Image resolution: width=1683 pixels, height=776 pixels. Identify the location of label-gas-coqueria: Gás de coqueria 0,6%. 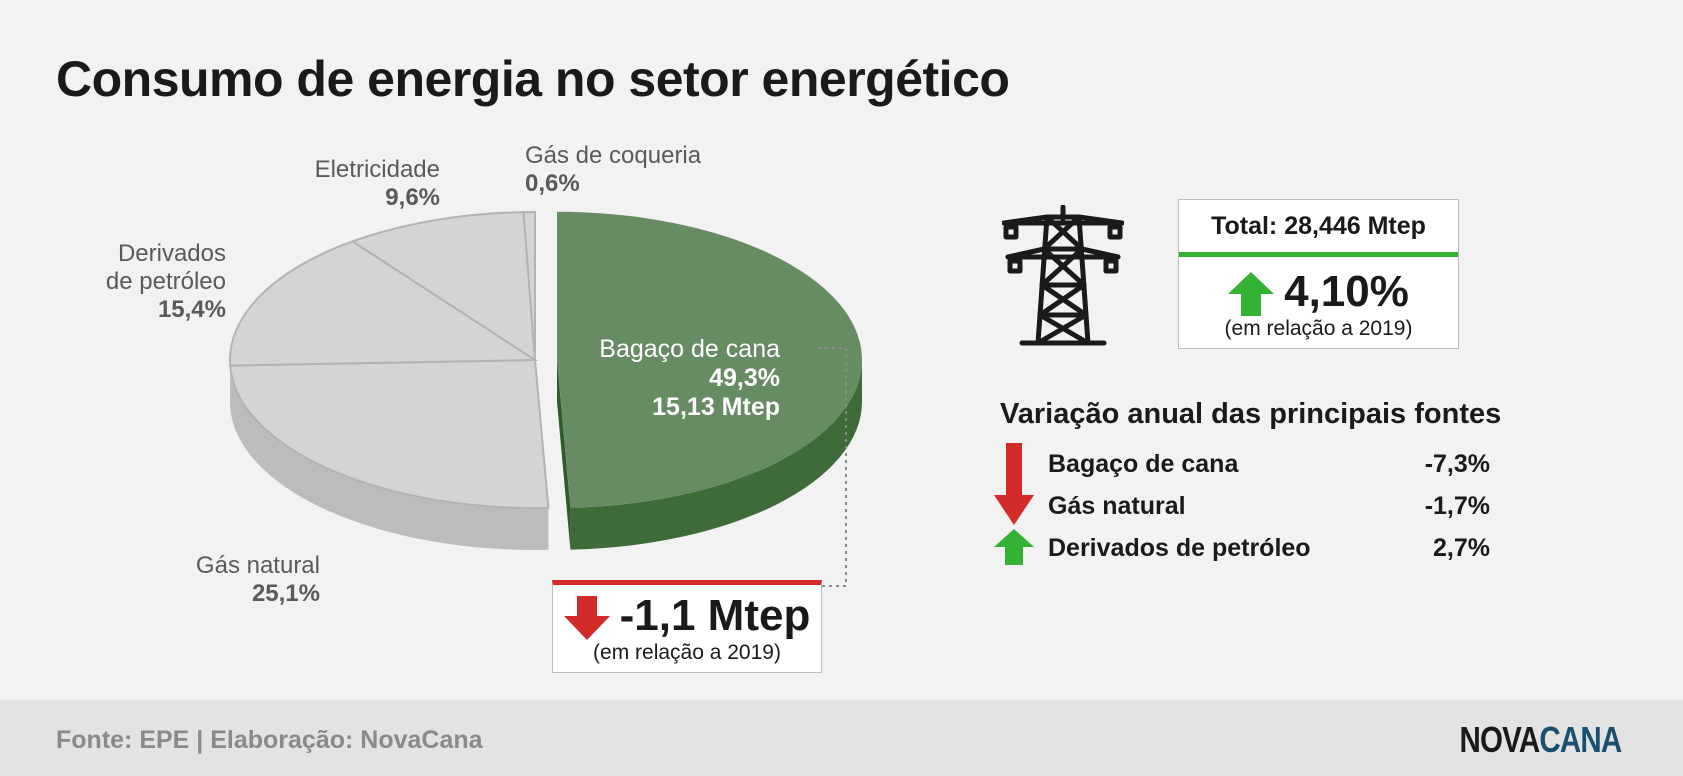
(613, 170).